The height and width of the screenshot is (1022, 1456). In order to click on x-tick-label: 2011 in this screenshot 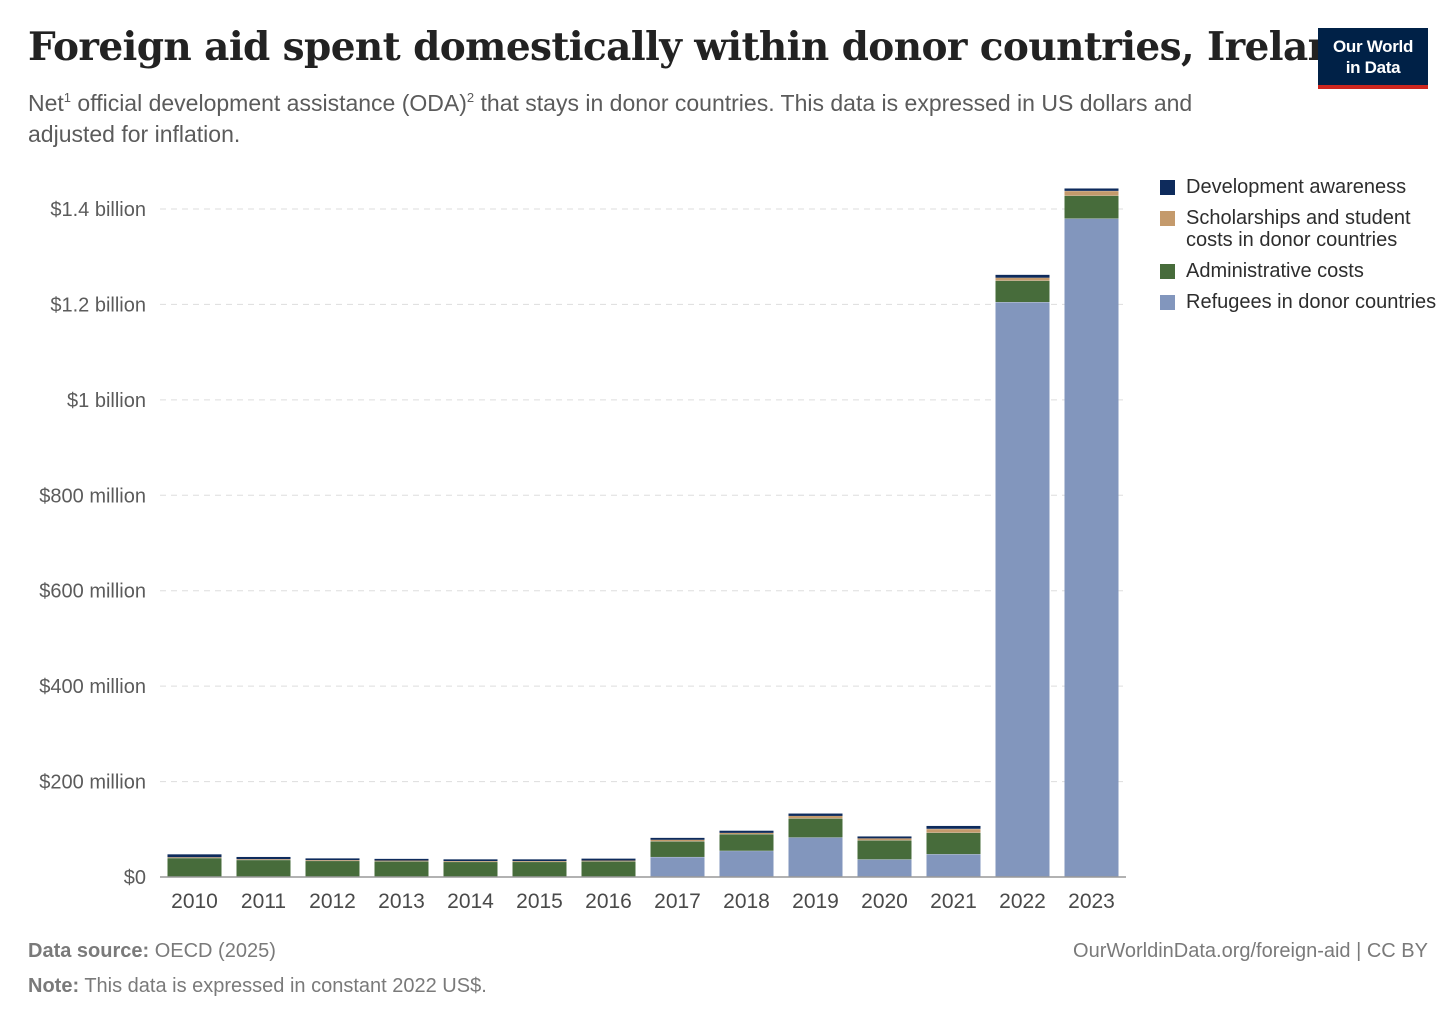, I will do `click(263, 901)`.